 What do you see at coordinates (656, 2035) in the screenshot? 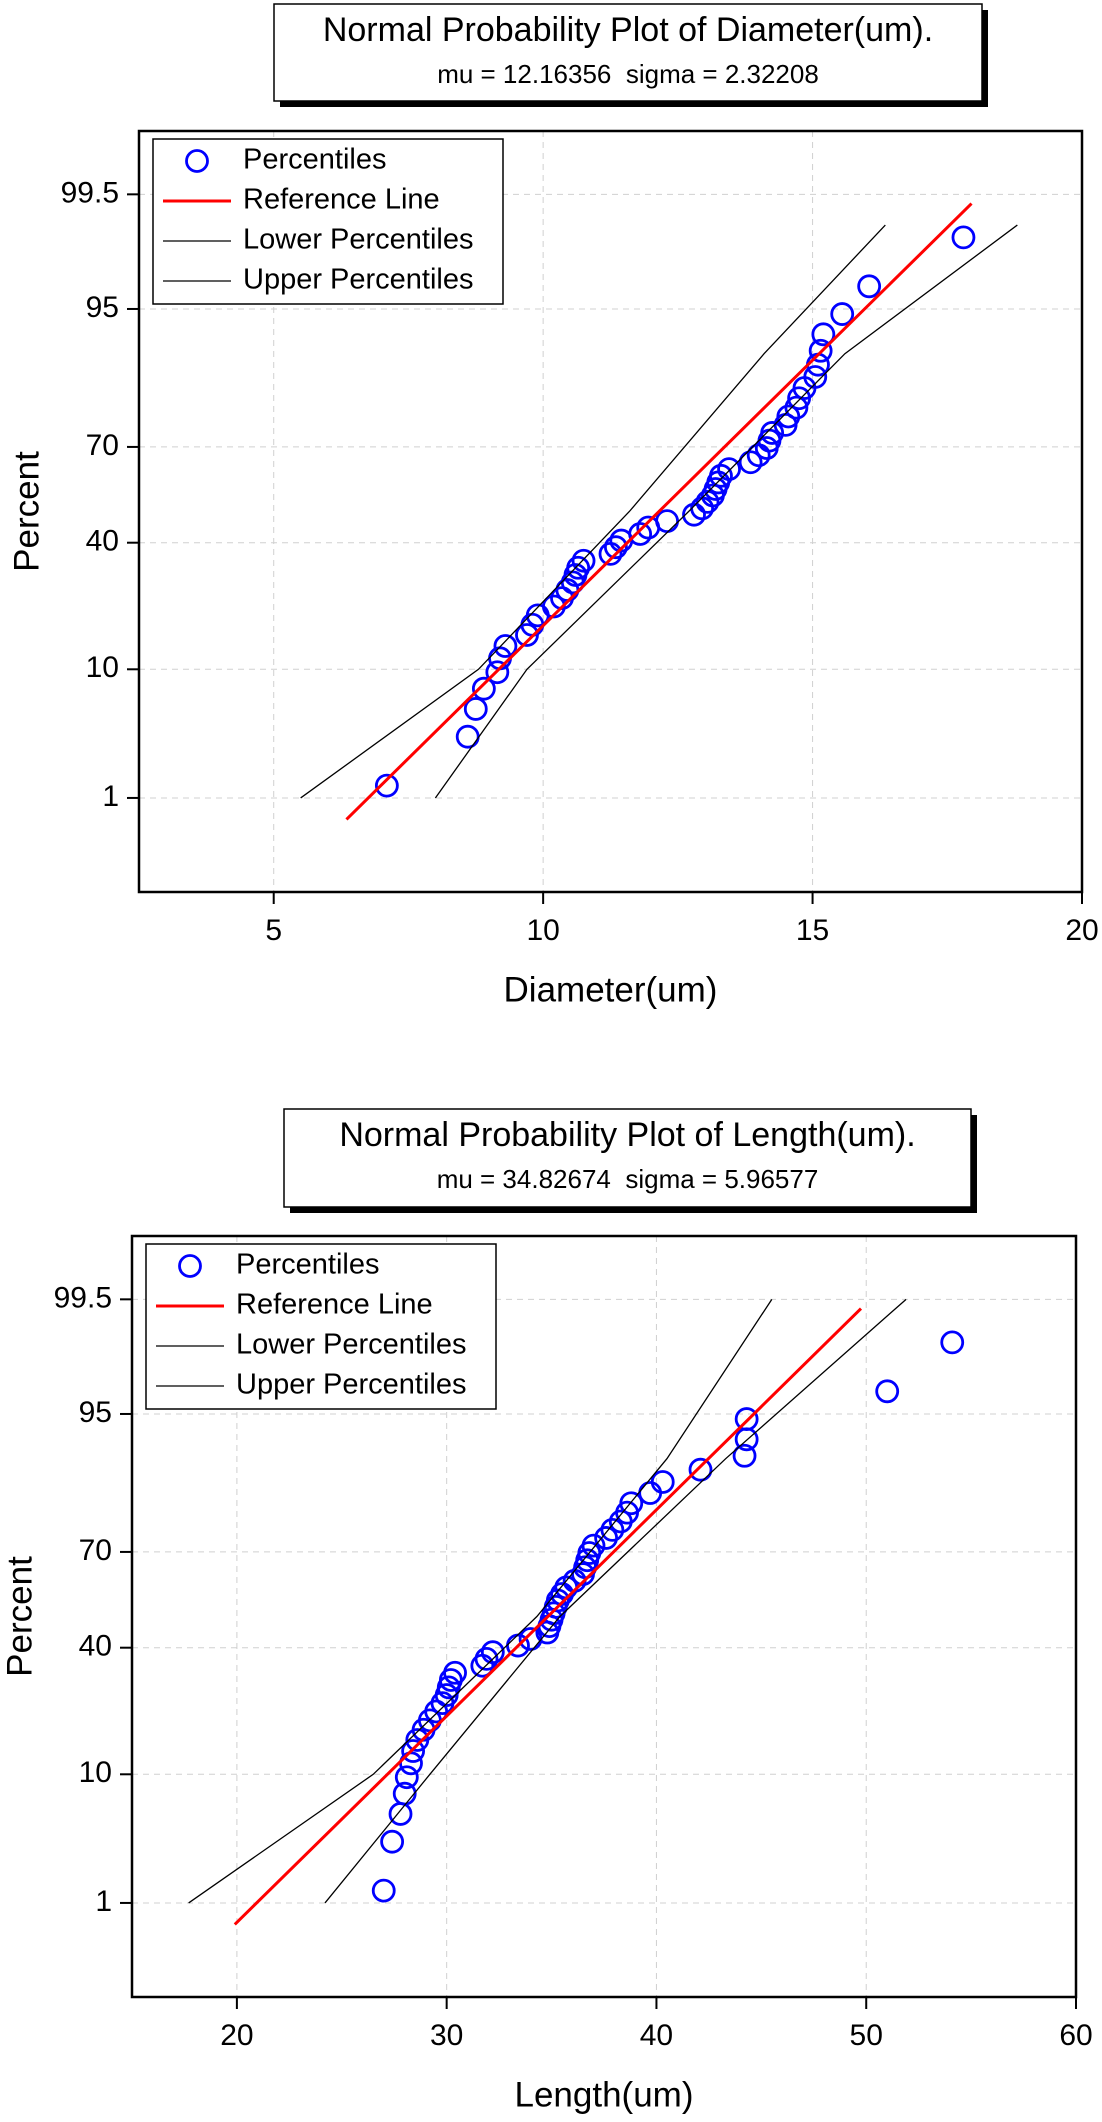
I see `x-tick-label: 40` at bounding box center [656, 2035].